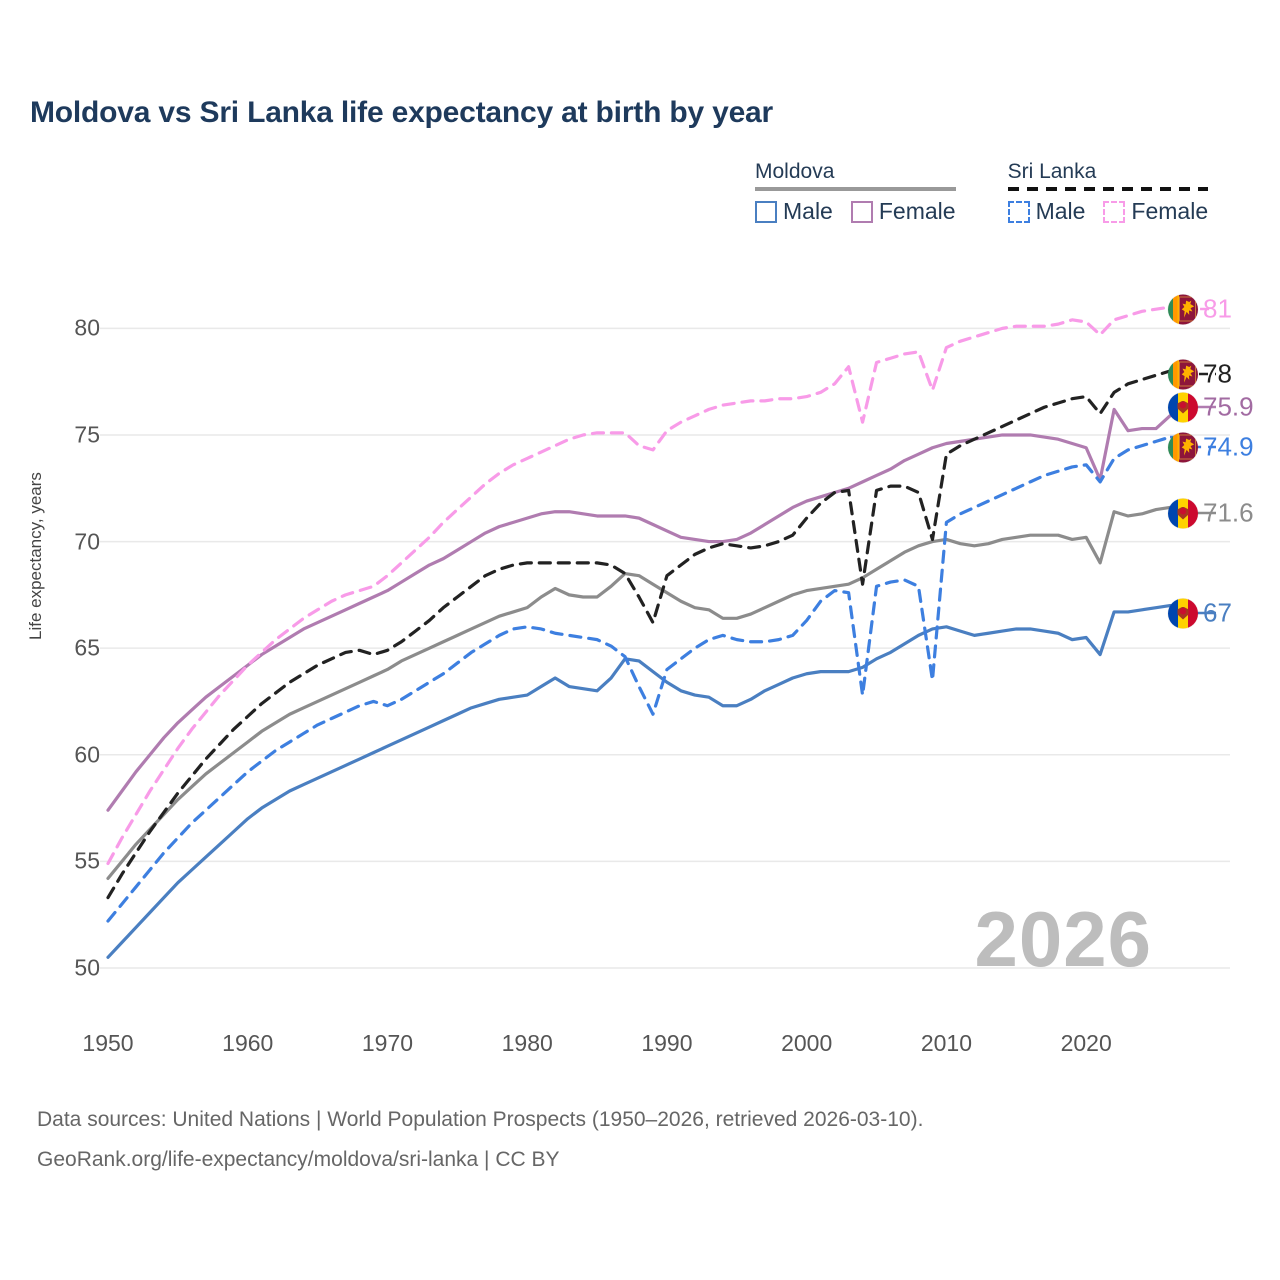 This screenshot has width=1280, height=1280. Describe the element at coordinates (1217, 308) in the screenshot. I see `end-label-value: 81` at that location.